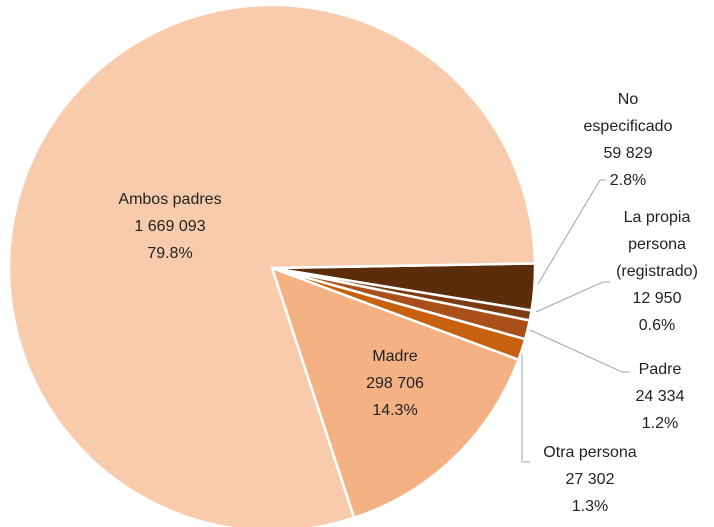  I want to click on data-label: Ambos padres 1 669 093 79.8%, so click(170, 226).